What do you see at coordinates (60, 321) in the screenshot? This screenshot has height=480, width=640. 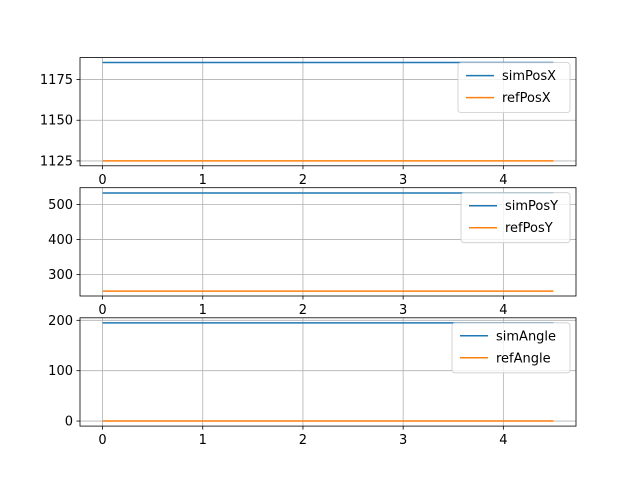 I see `y-tick-label: 200` at bounding box center [60, 321].